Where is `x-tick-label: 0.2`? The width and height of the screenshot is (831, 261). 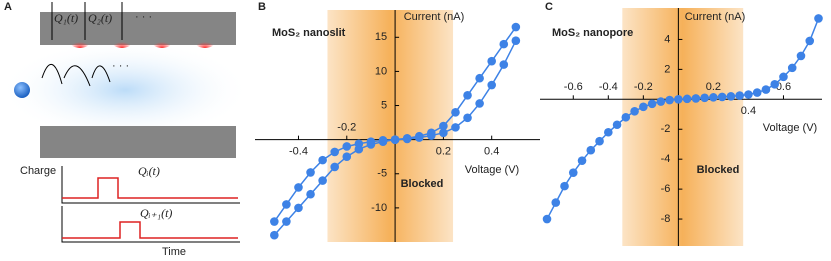 x-tick-label: 0.2 is located at coordinates (443, 152).